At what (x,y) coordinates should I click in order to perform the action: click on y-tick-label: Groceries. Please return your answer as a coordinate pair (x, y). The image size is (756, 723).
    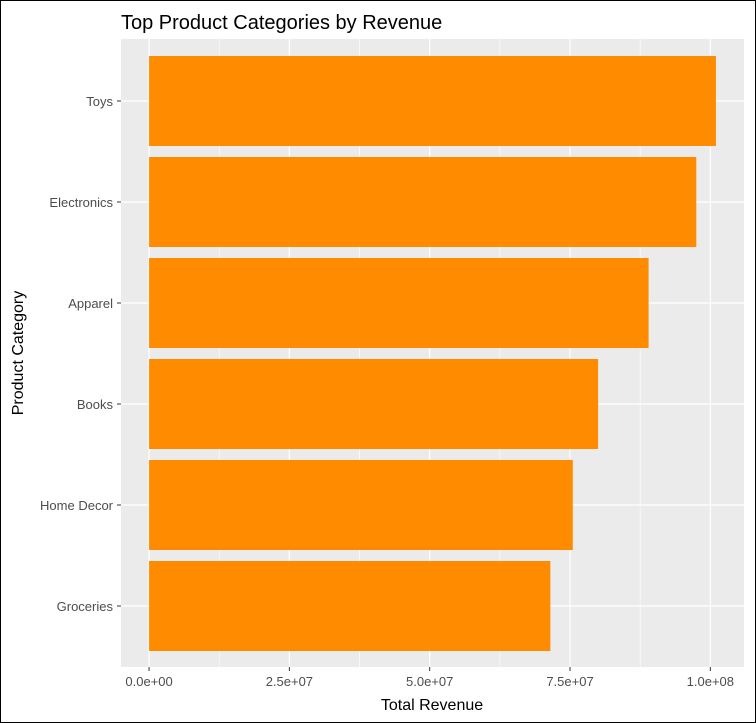
    Looking at the image, I should click on (85, 606).